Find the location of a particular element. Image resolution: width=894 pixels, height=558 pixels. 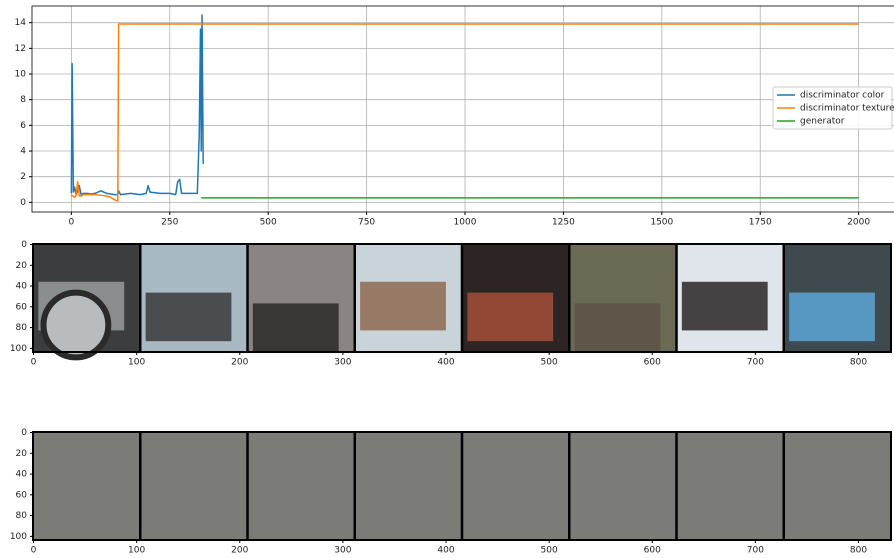

x-tick-label: 250 is located at coordinates (169, 223).